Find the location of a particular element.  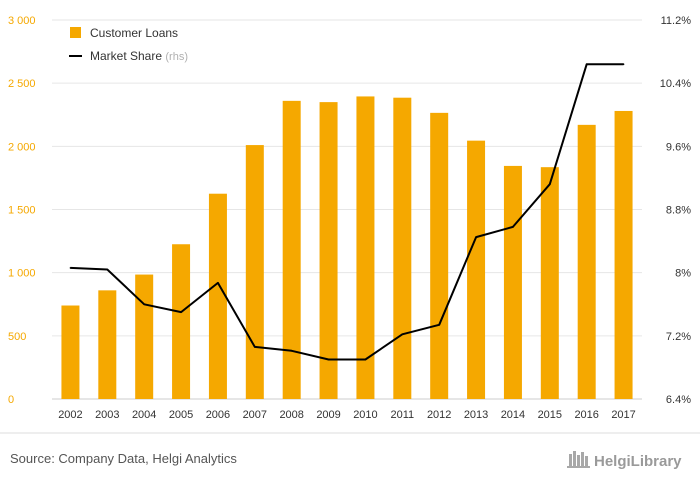

left-tick-label: 3 000 is located at coordinates (22, 21).